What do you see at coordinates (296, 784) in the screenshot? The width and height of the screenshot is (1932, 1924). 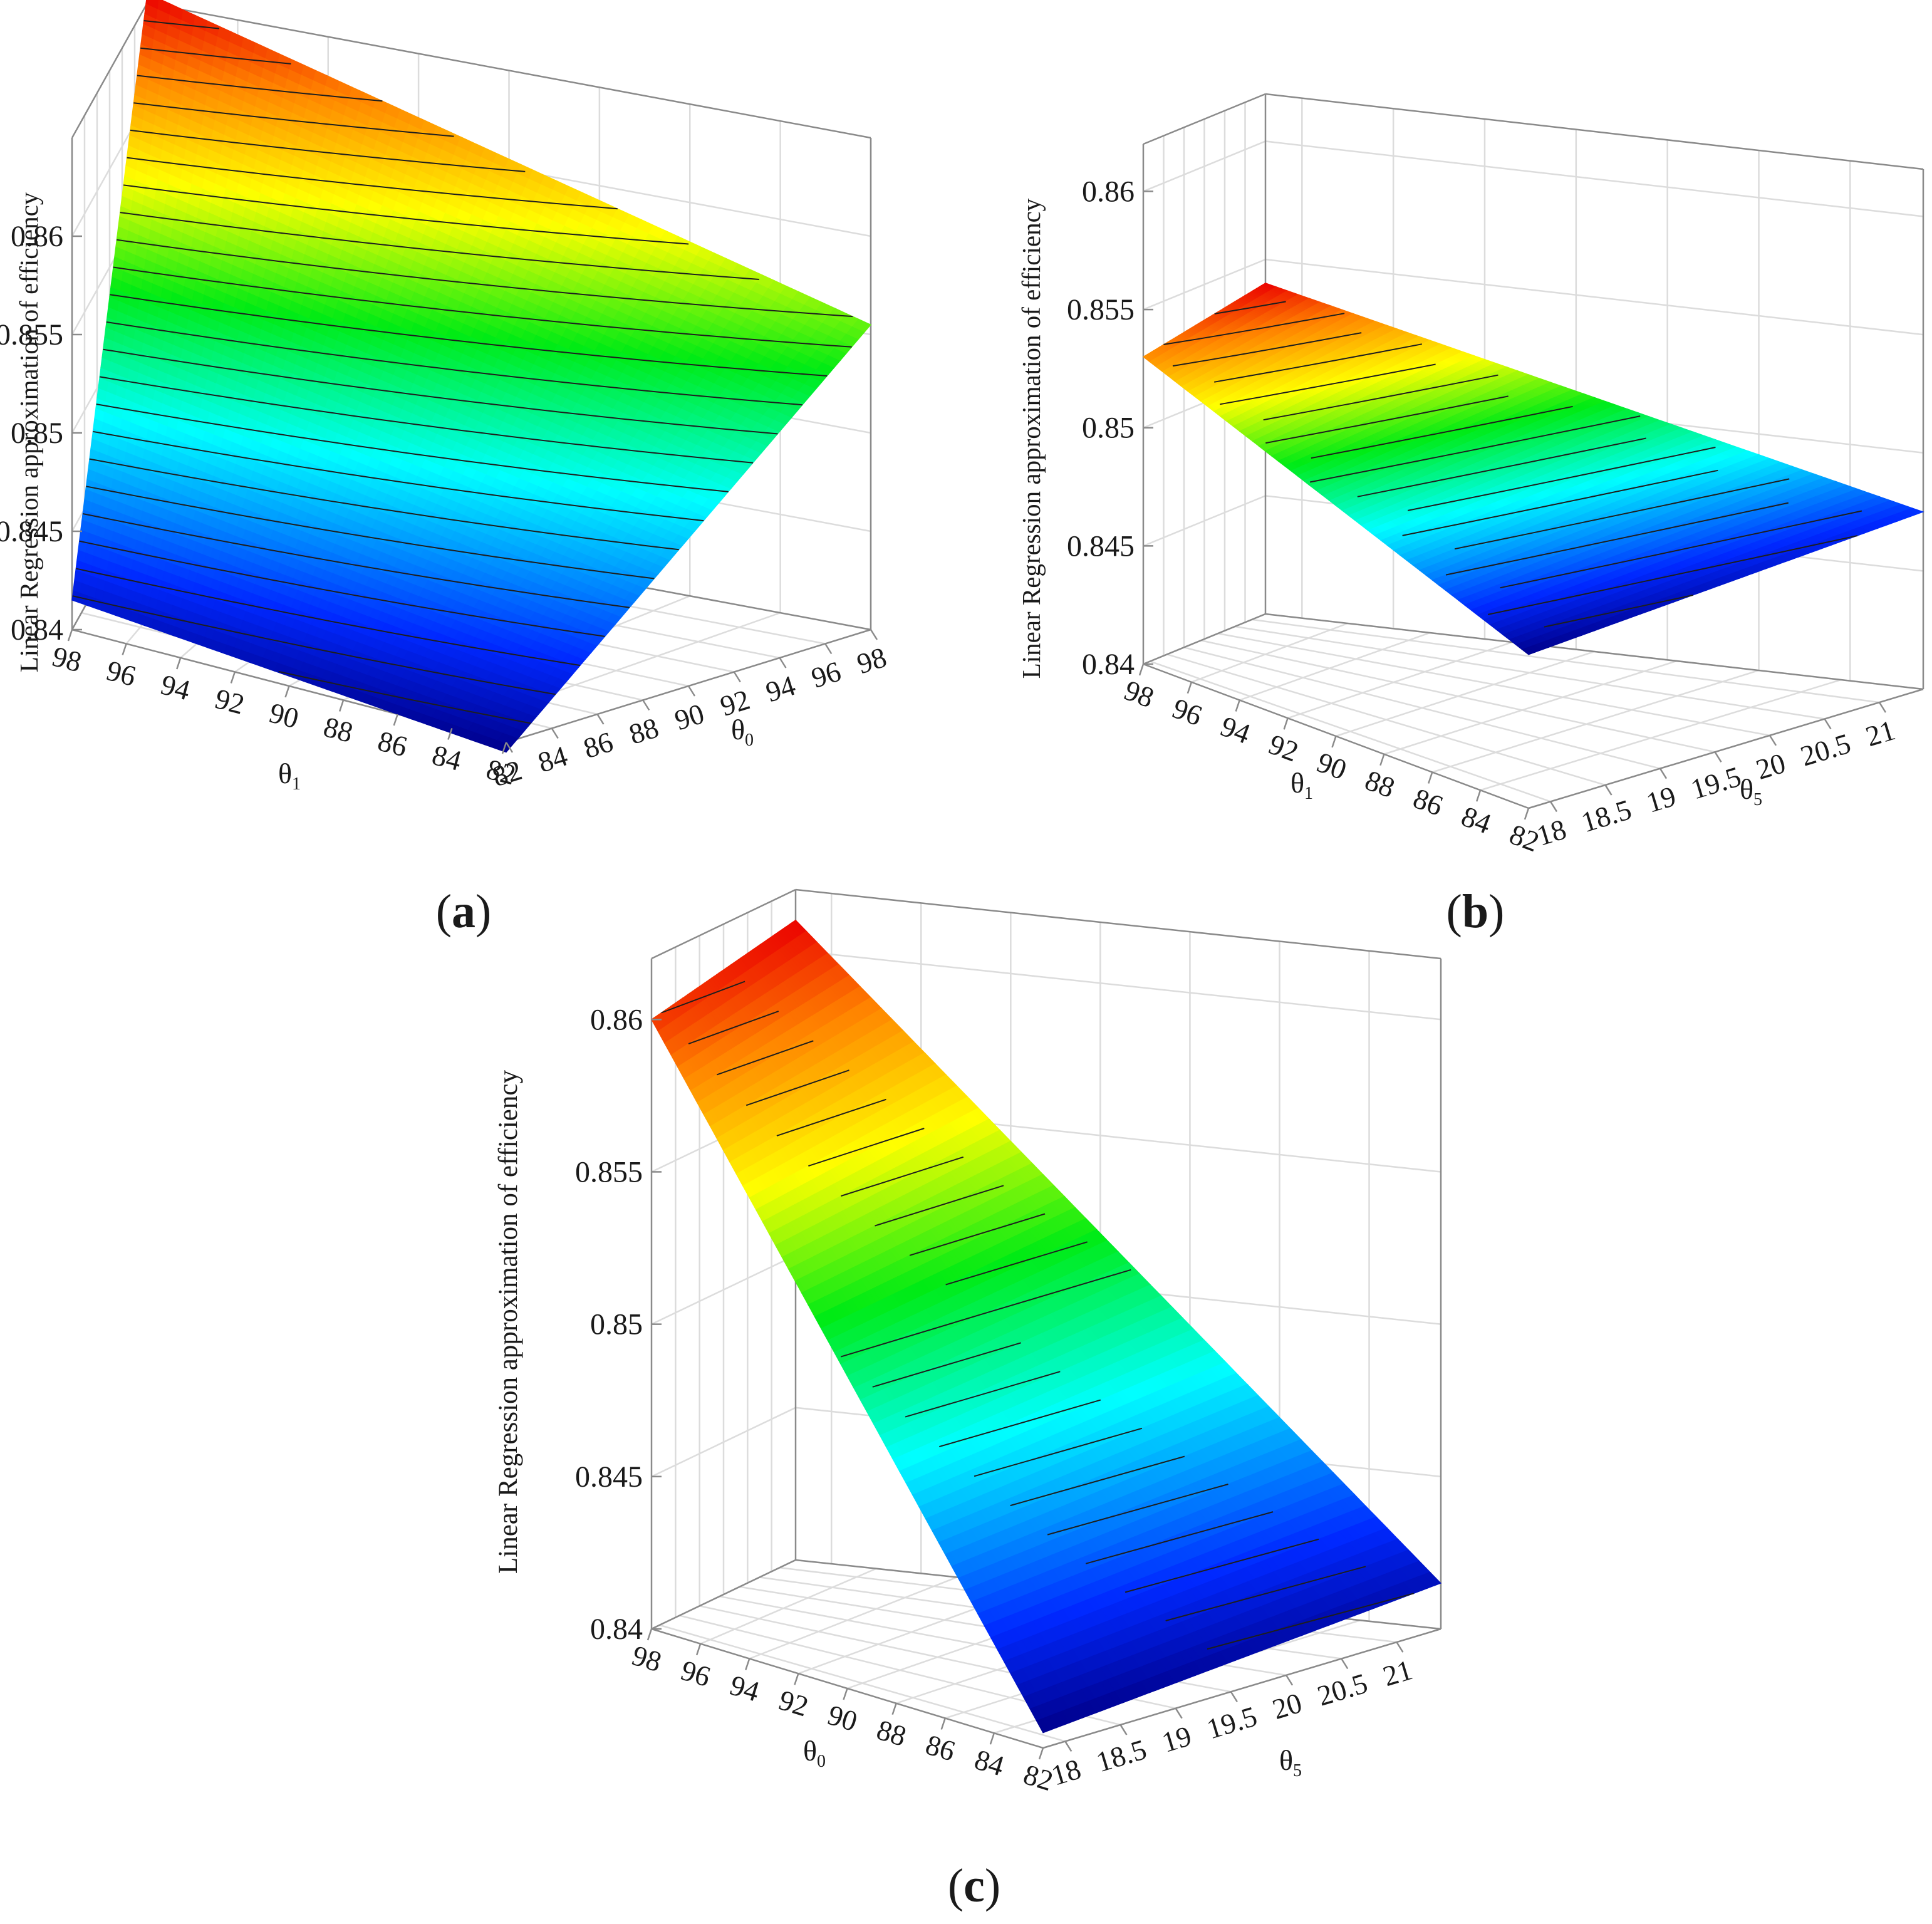 I see `x-axis-label-subscript: 1` at bounding box center [296, 784].